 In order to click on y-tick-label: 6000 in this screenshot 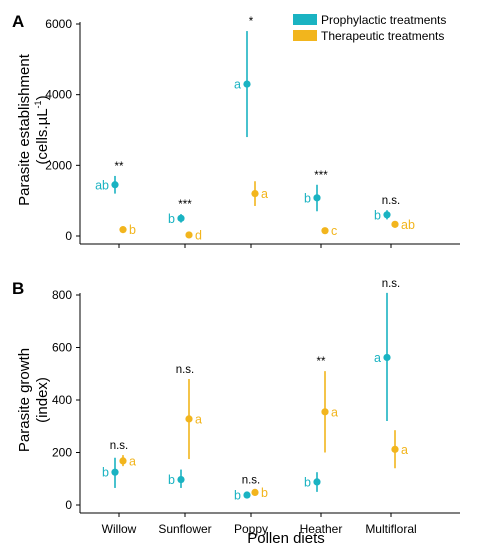, I will do `click(58, 24)`.